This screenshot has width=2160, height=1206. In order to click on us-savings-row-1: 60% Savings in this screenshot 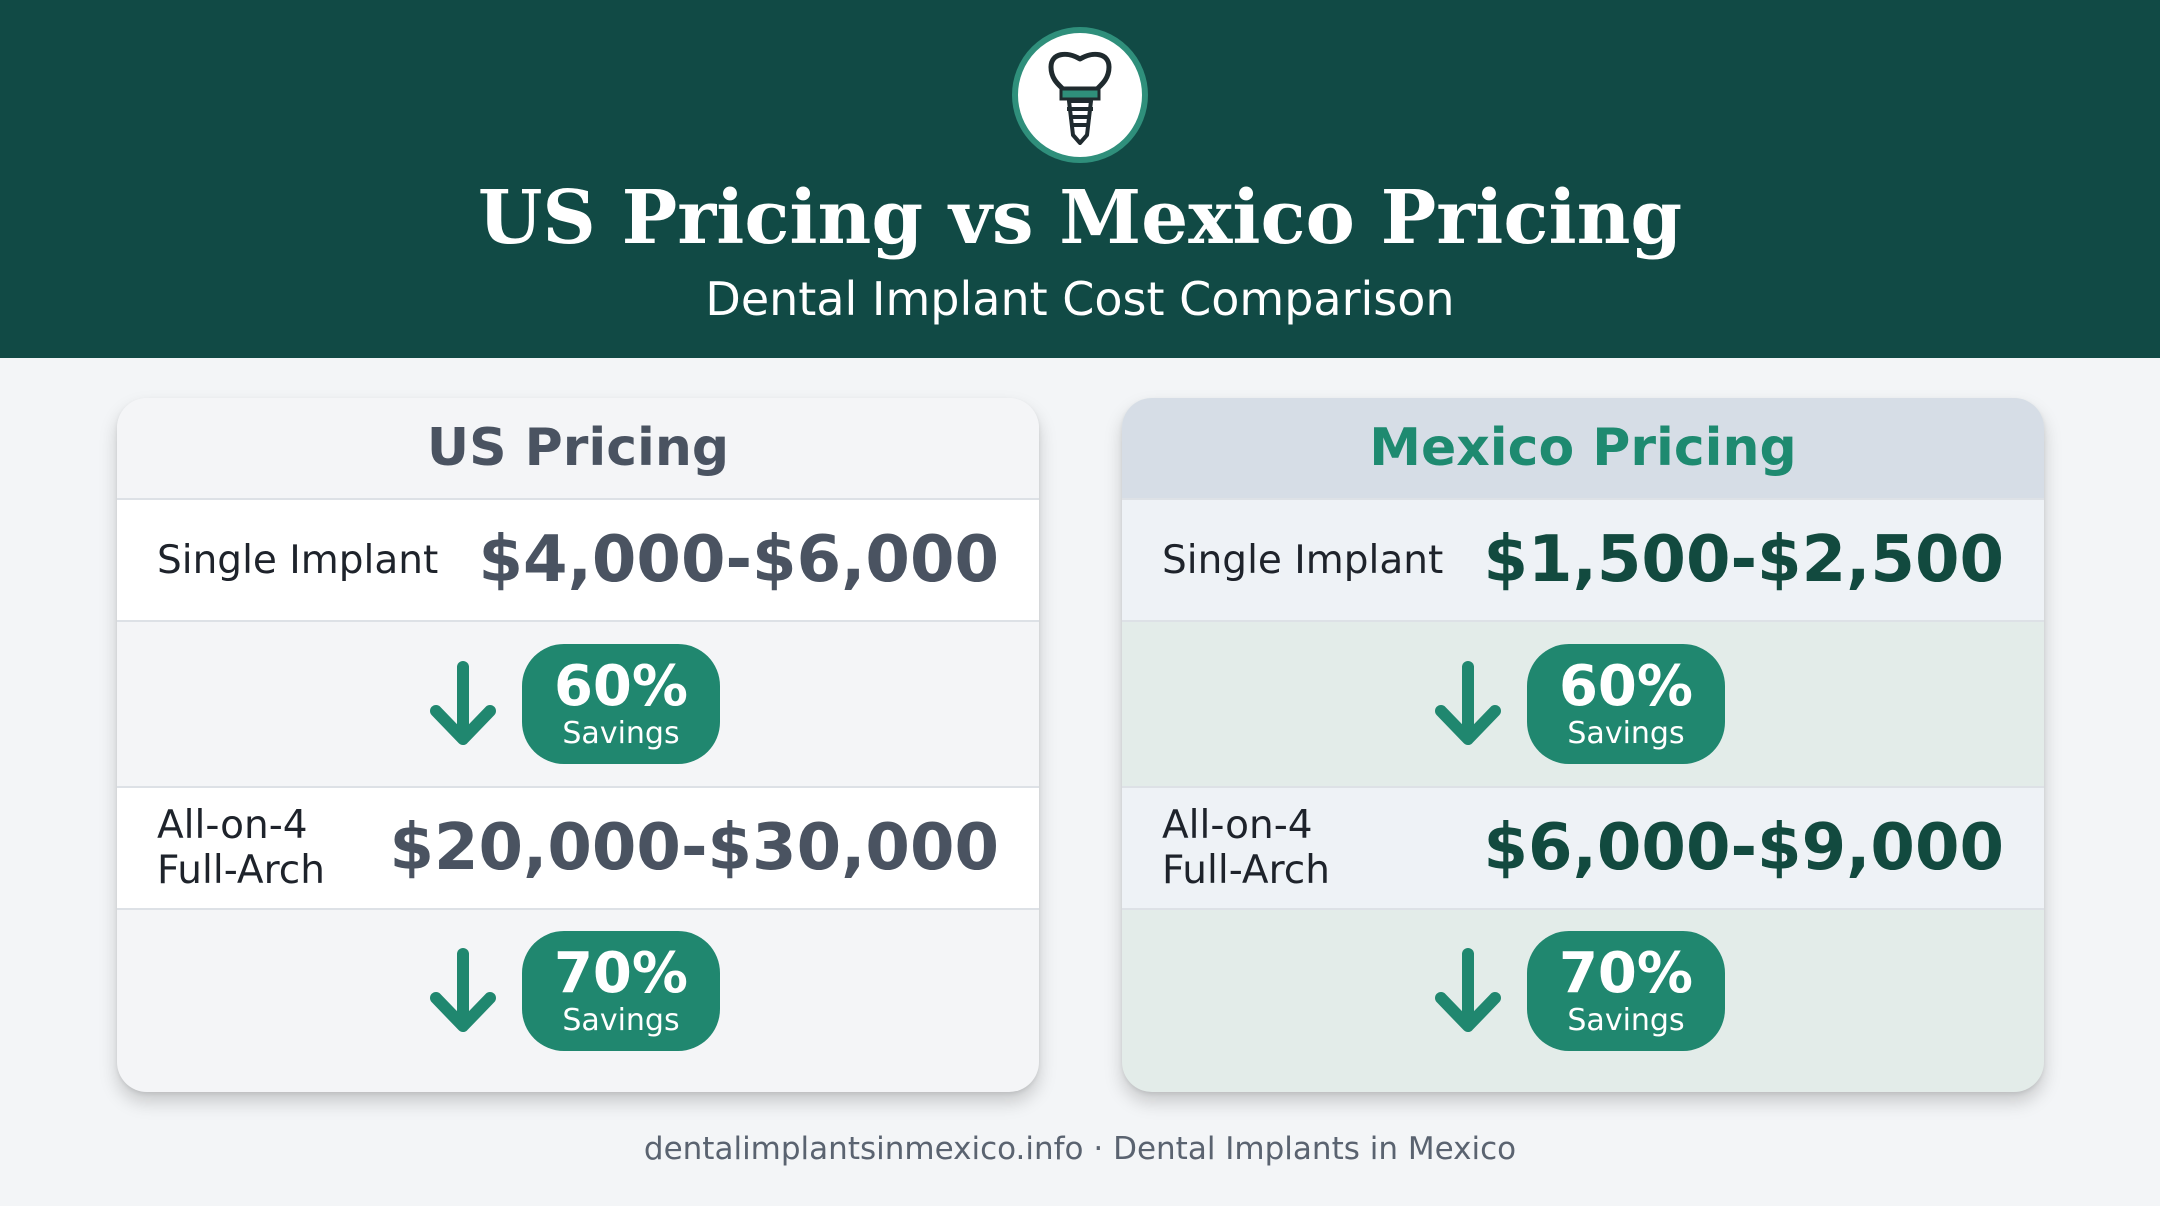, I will do `click(578, 704)`.